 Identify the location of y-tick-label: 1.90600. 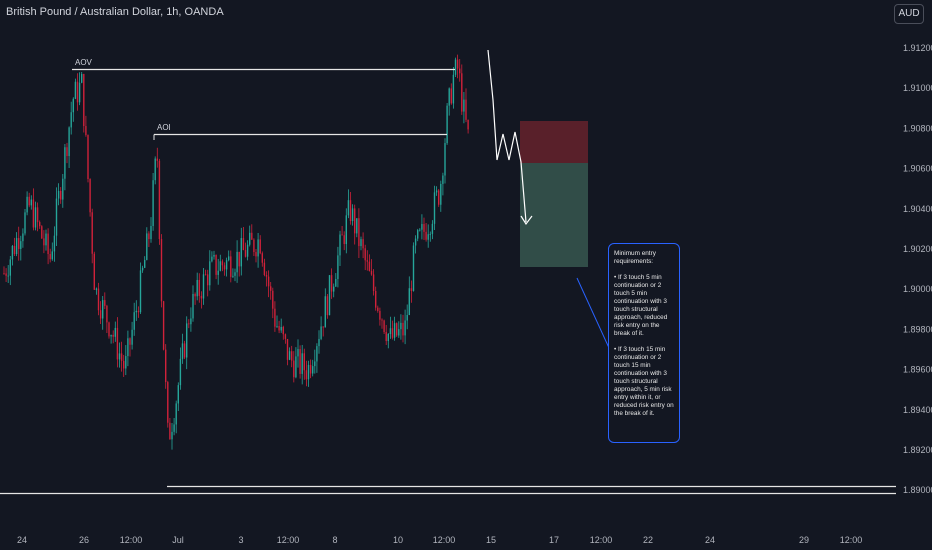
(917, 169).